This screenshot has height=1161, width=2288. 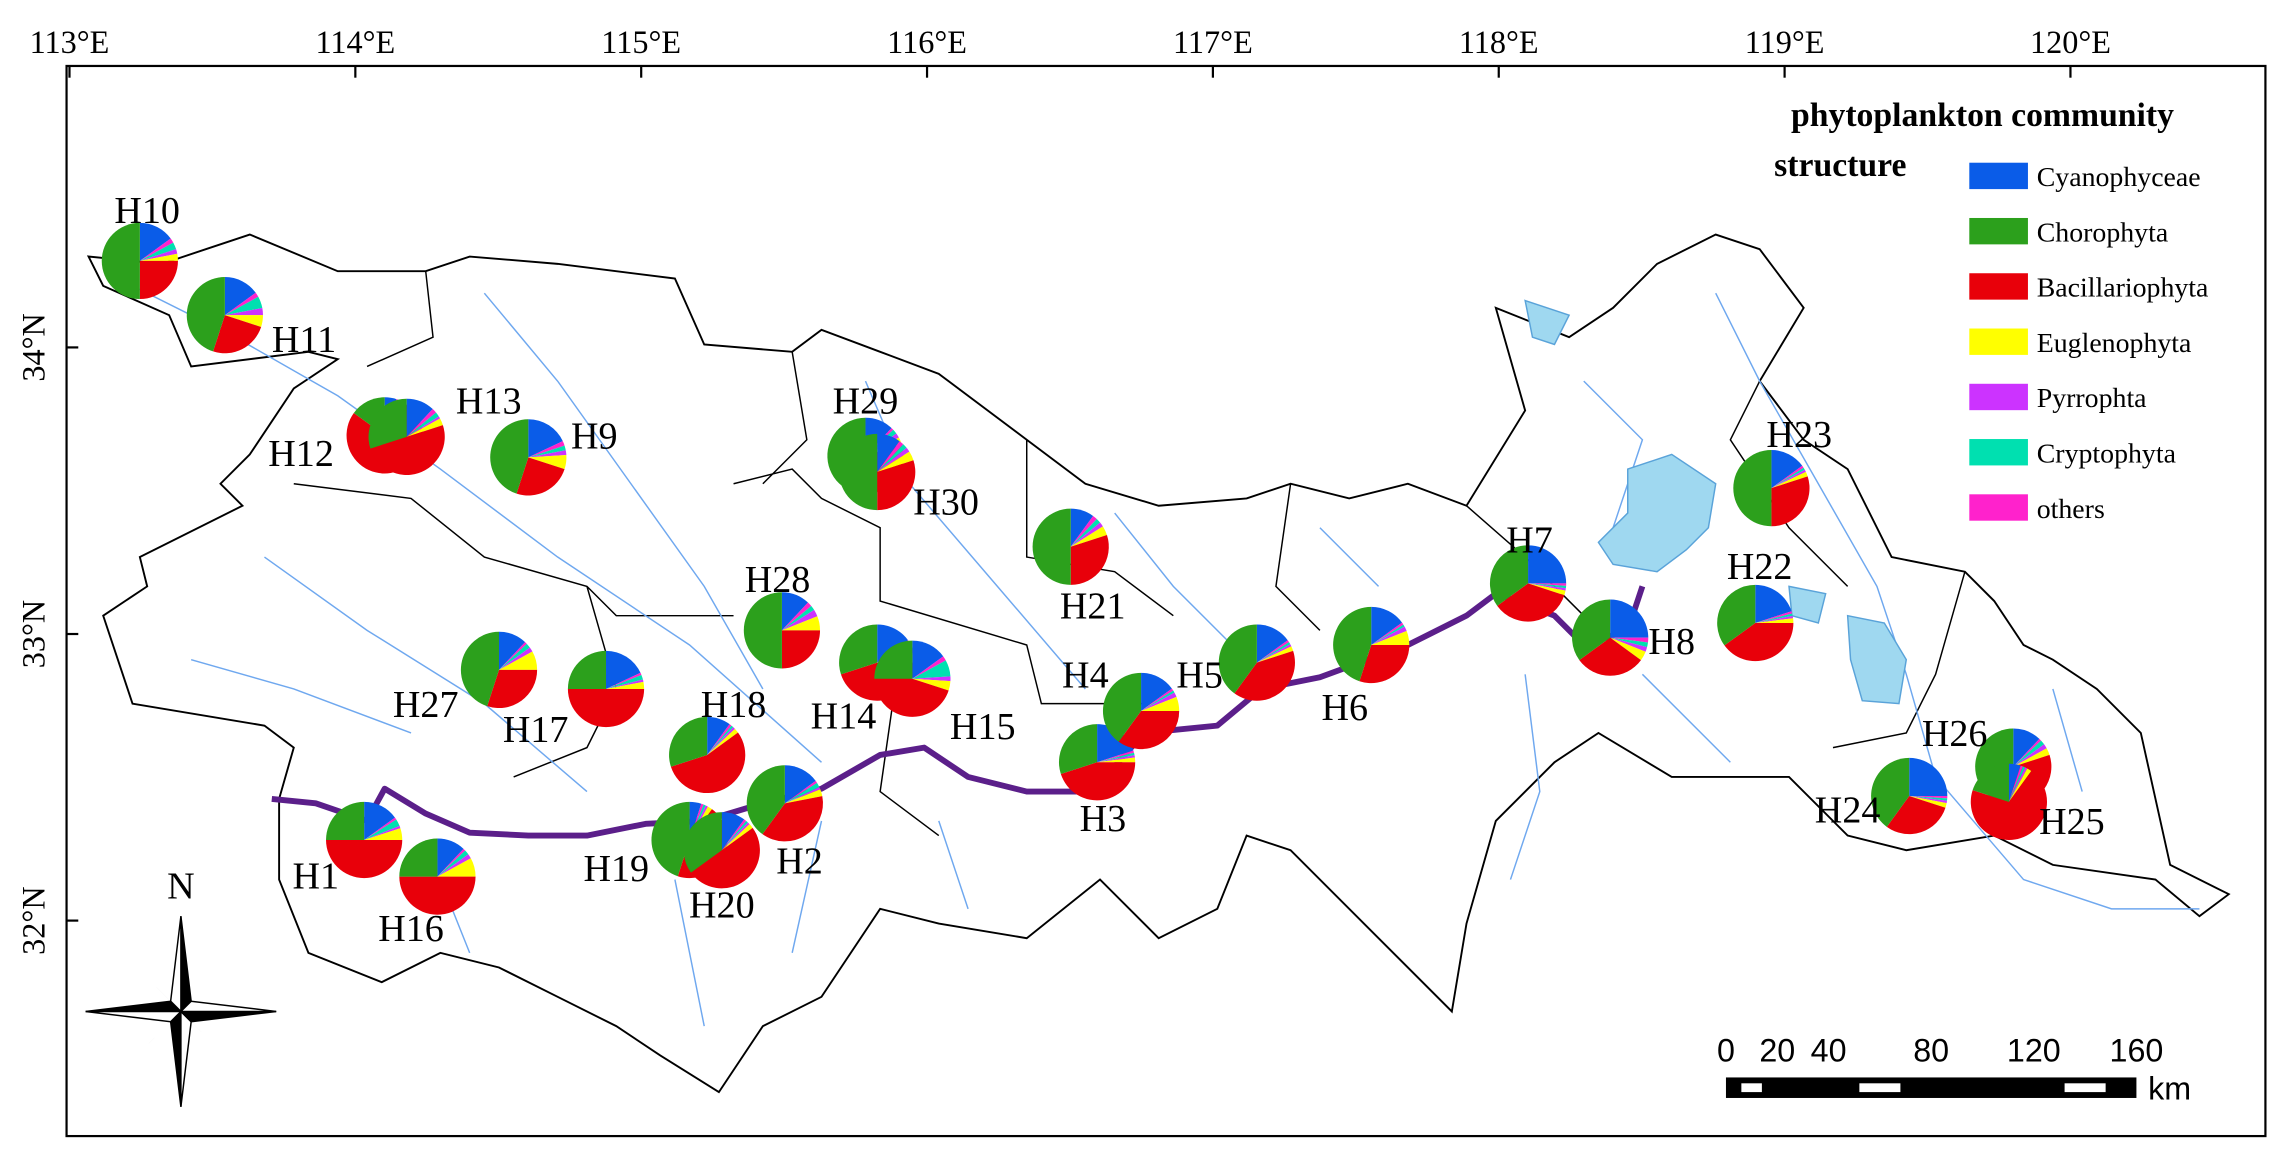 I want to click on site-label: H25, so click(x=2072, y=822).